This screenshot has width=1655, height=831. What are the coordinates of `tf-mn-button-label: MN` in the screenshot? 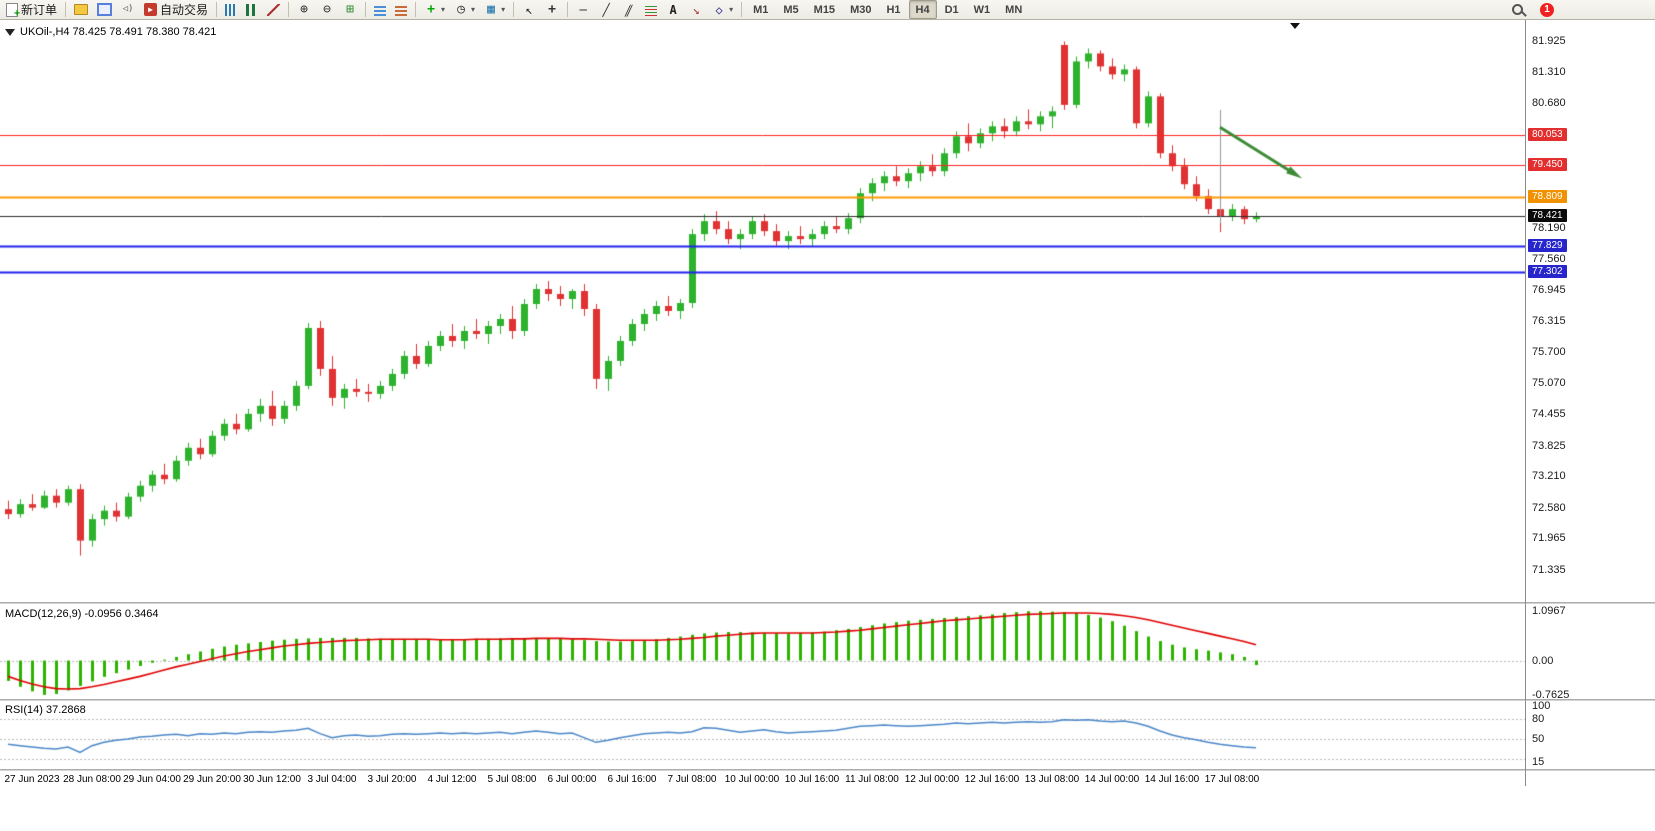 It's located at (1014, 9).